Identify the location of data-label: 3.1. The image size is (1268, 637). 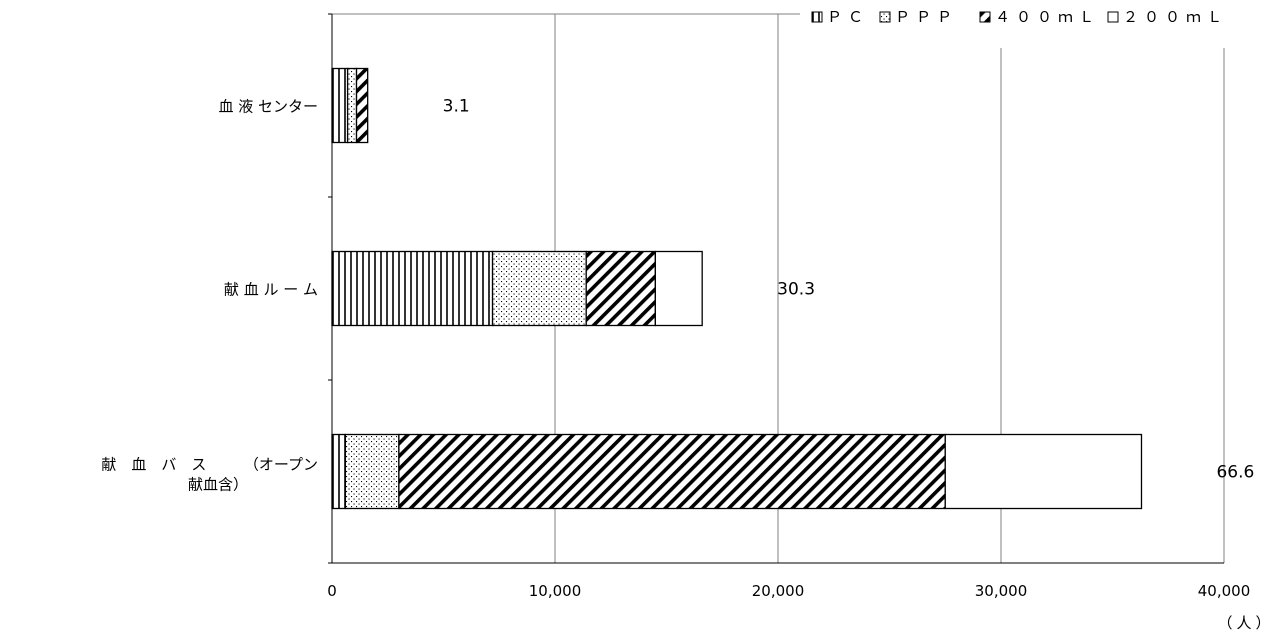
(456, 107).